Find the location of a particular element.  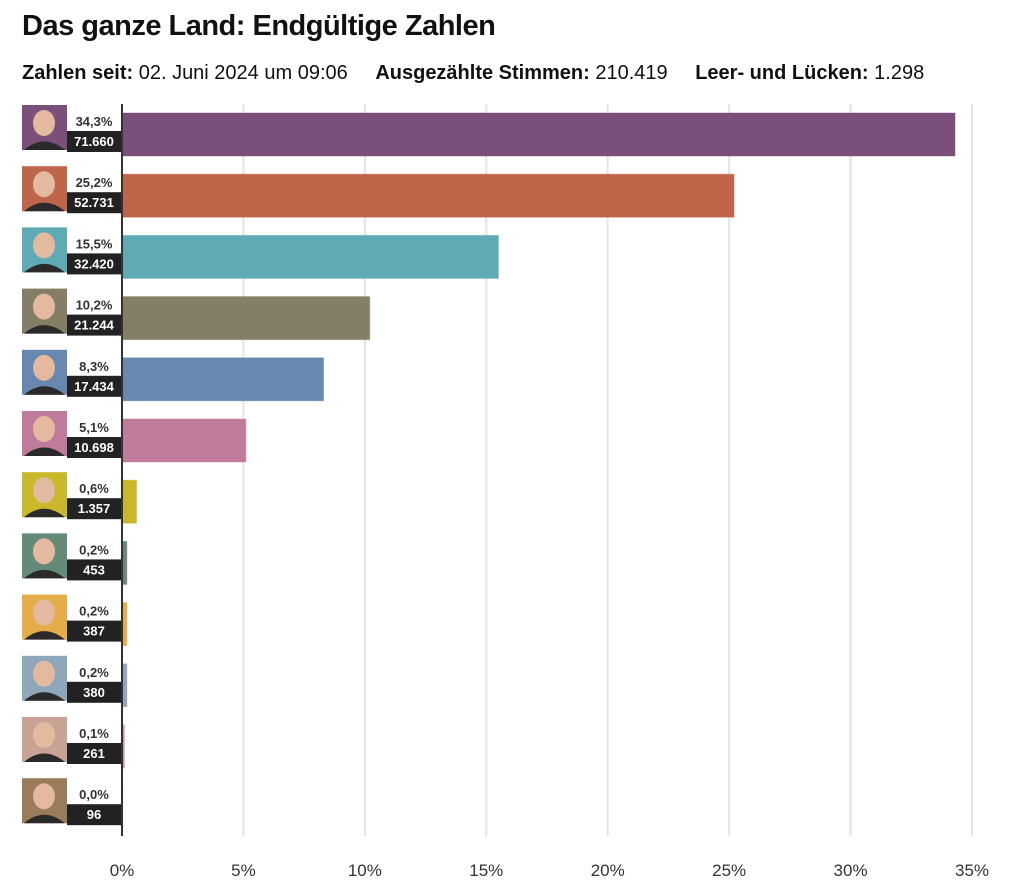

x-tick-label: 35% is located at coordinates (972, 870).